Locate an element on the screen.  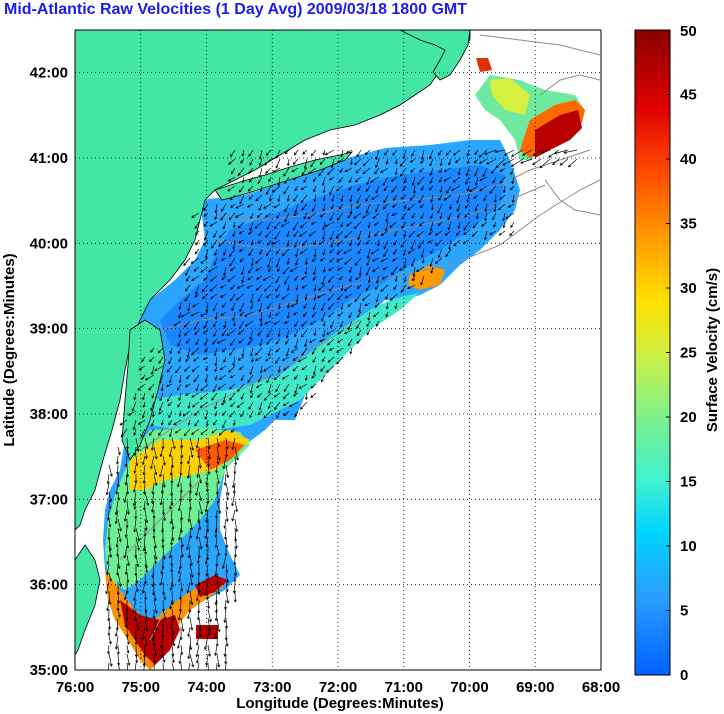
y-tick-labels: 35:00 36:00 37:00 38:00 39:00 40:00 41:00 42:00 is located at coordinates (49, 372).